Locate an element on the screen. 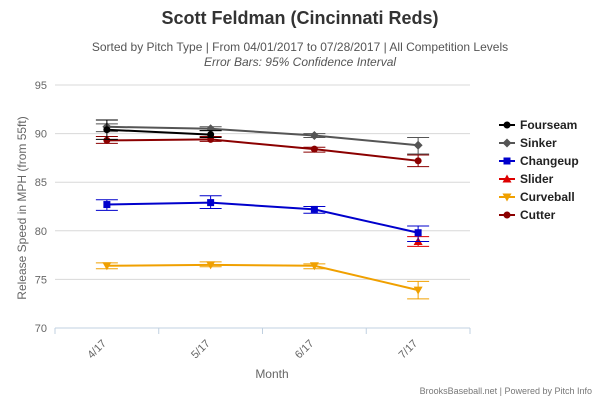 This screenshot has height=400, width=600. legend-item-cutter: Cutter is located at coordinates (548, 216).